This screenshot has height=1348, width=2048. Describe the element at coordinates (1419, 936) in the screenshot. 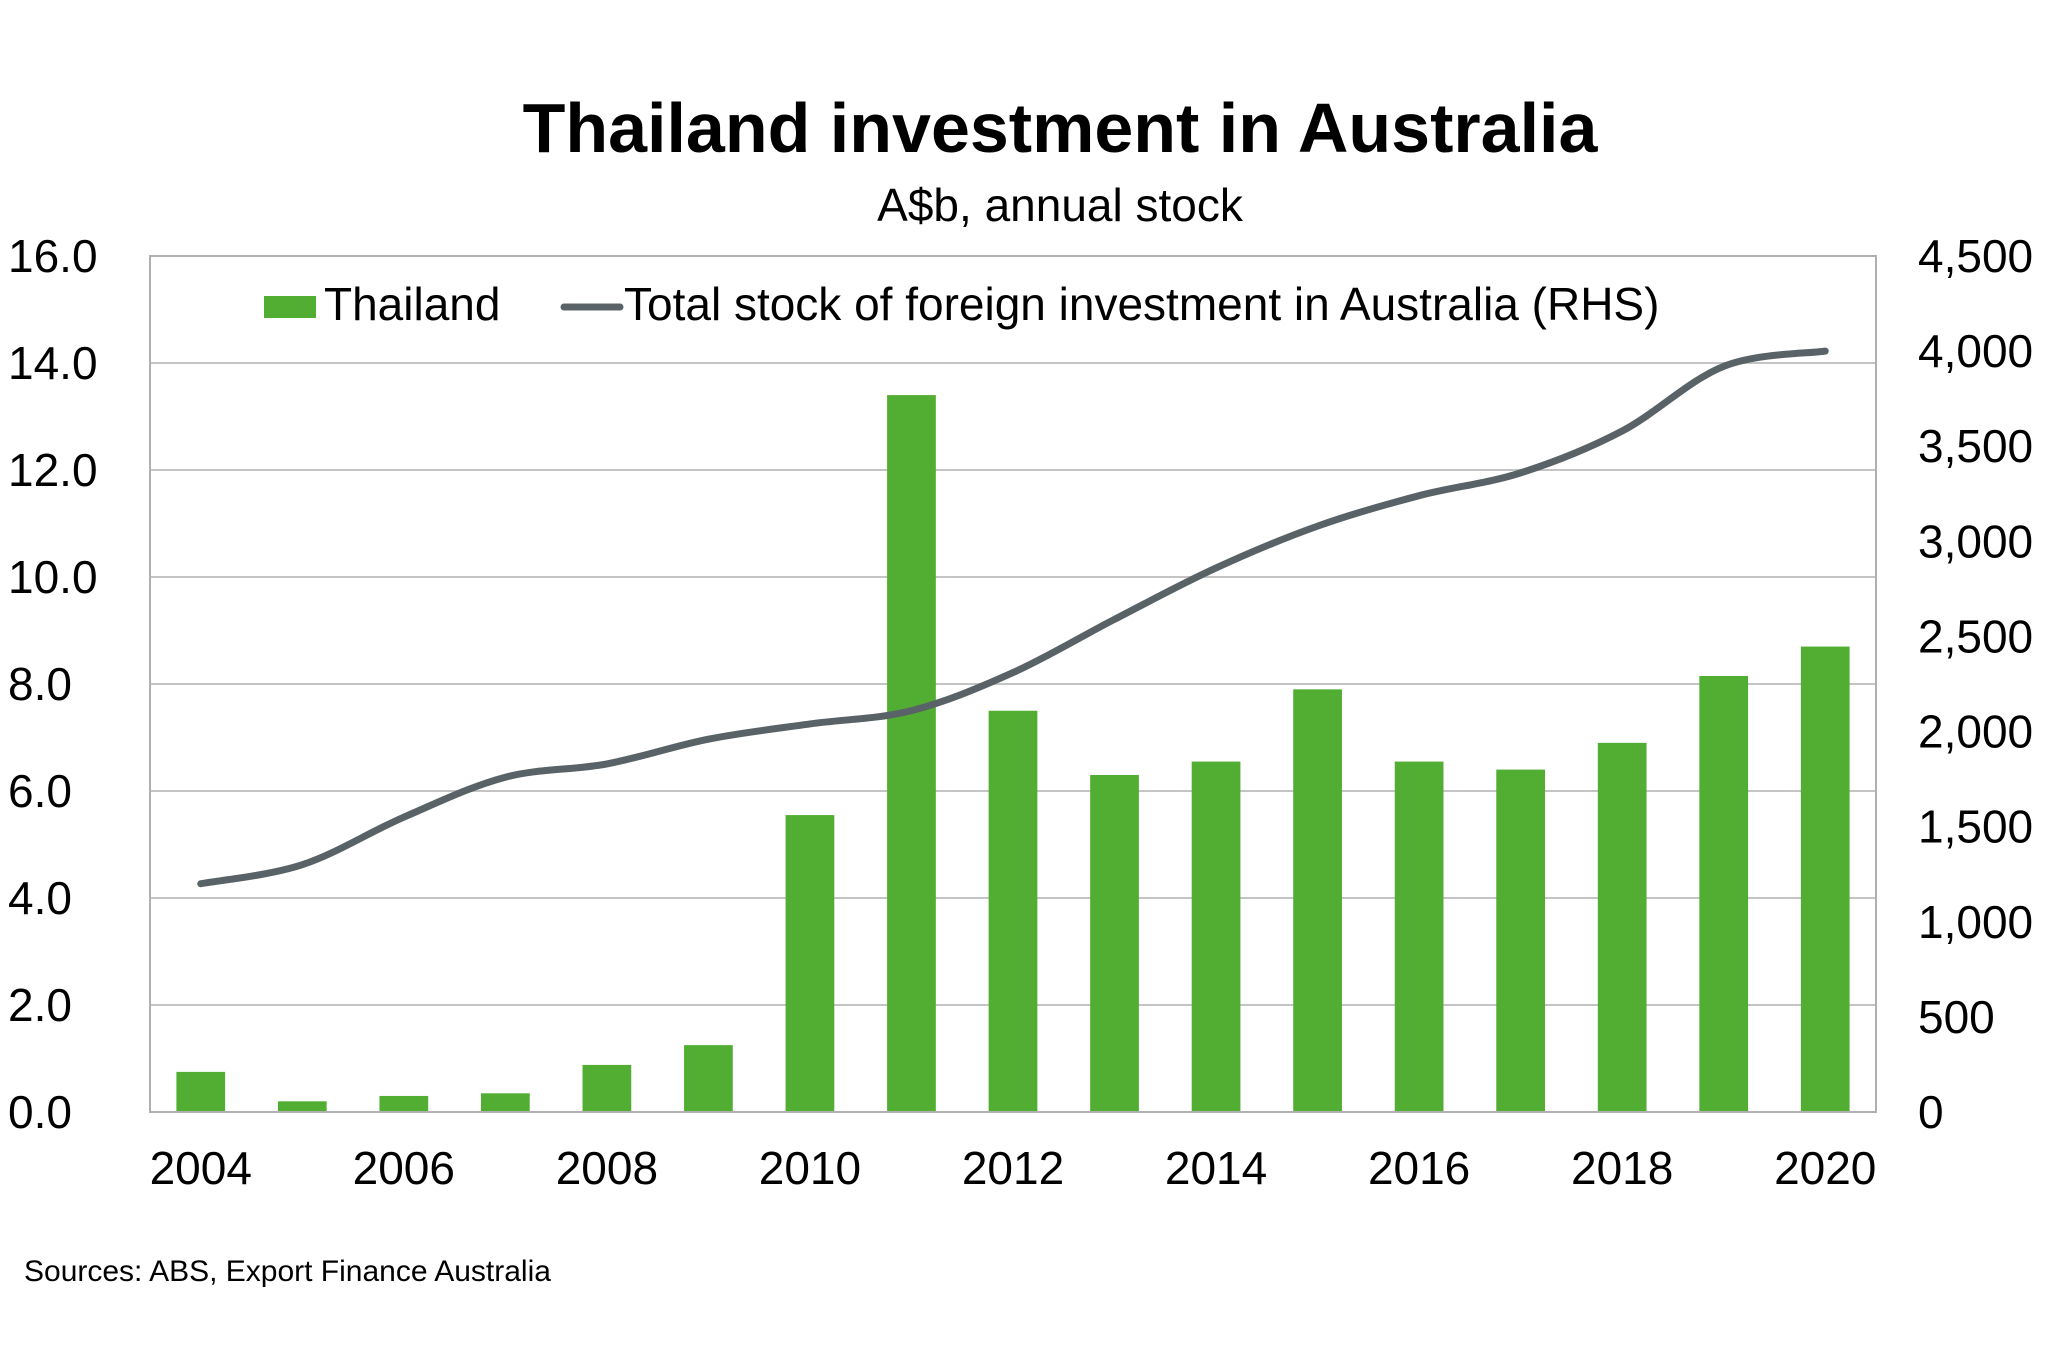

I see `bar-2016` at that location.